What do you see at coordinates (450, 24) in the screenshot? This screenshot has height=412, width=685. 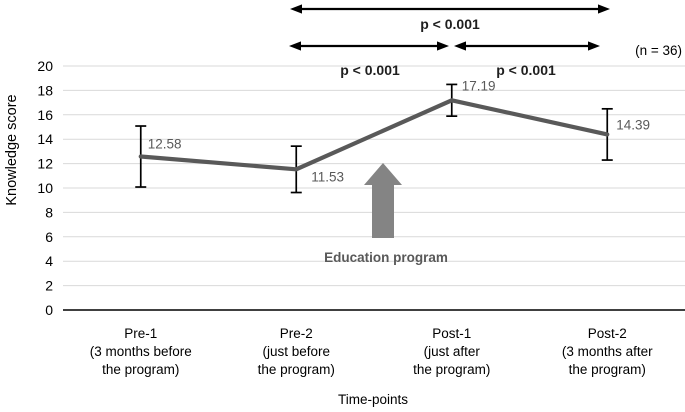 I see `p-value-label-overall: p < 0.001` at bounding box center [450, 24].